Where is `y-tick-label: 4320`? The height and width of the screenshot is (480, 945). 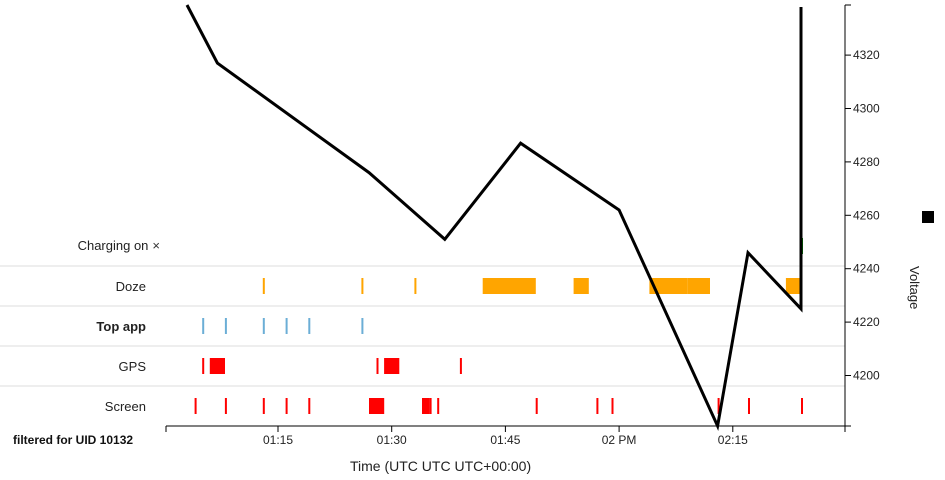
y-tick-label: 4320 is located at coordinates (866, 55).